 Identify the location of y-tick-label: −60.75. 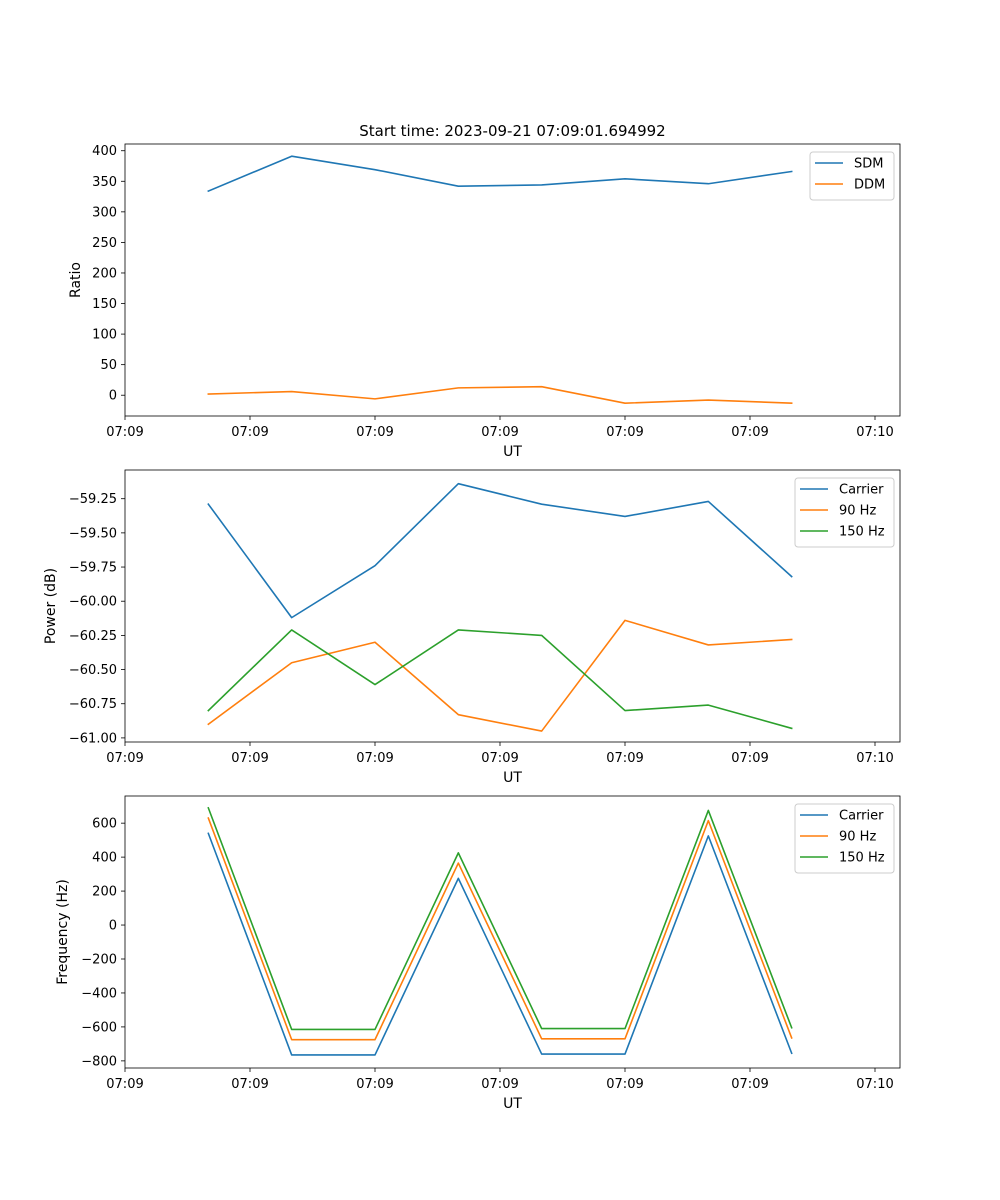
(93, 704).